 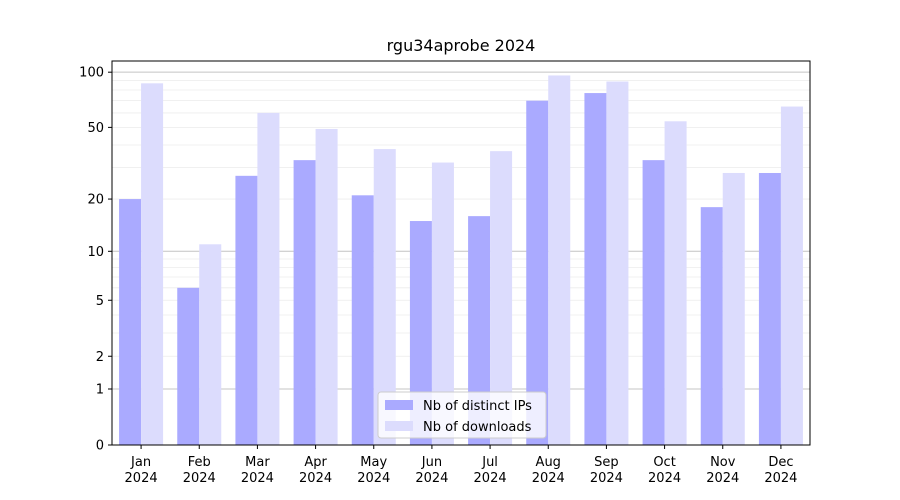 What do you see at coordinates (780, 470) in the screenshot?
I see `x-tick-label: Dec 2024` at bounding box center [780, 470].